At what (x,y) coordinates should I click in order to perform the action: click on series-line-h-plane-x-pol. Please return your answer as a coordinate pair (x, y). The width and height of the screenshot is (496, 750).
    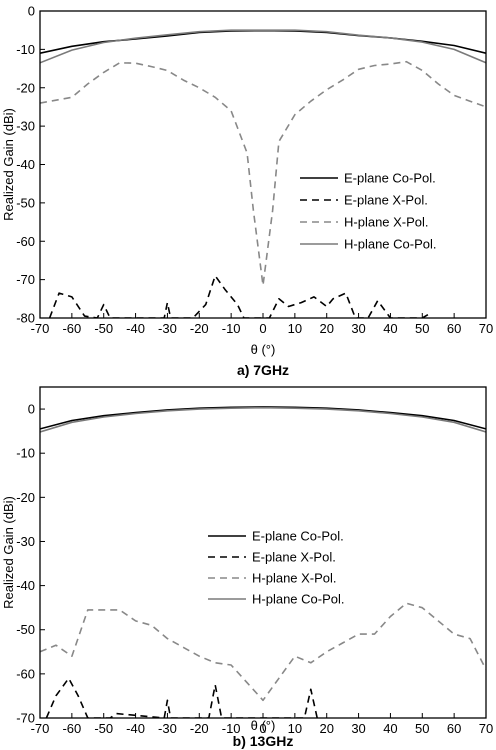
    Looking at the image, I should click on (263, 652).